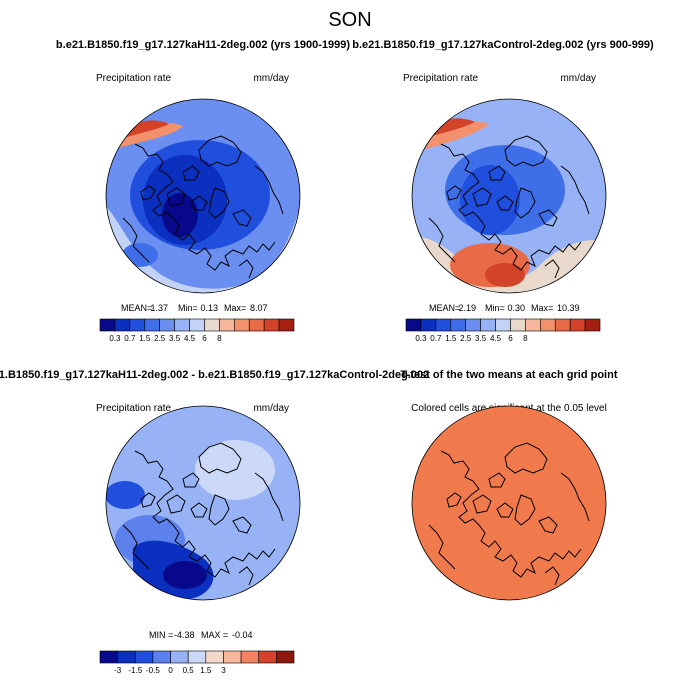 This screenshot has width=700, height=700. Describe the element at coordinates (153, 670) in the screenshot. I see `colorbar-tick-label: -0.5` at that location.